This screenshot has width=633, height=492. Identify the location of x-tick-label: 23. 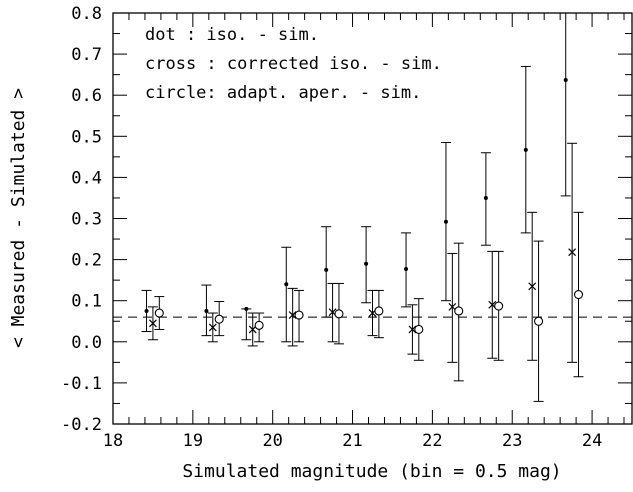
(512, 441).